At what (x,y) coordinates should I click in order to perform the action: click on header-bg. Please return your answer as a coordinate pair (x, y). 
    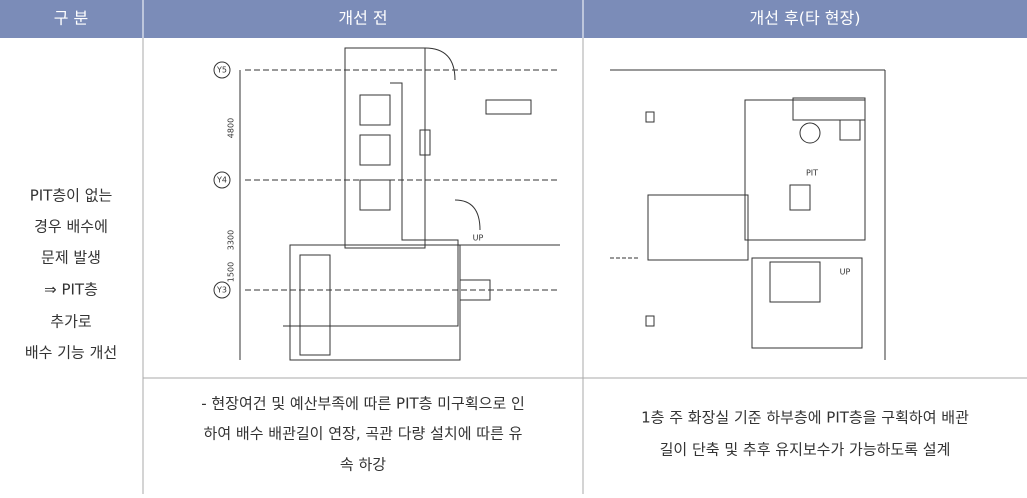
    Looking at the image, I should click on (513, 19).